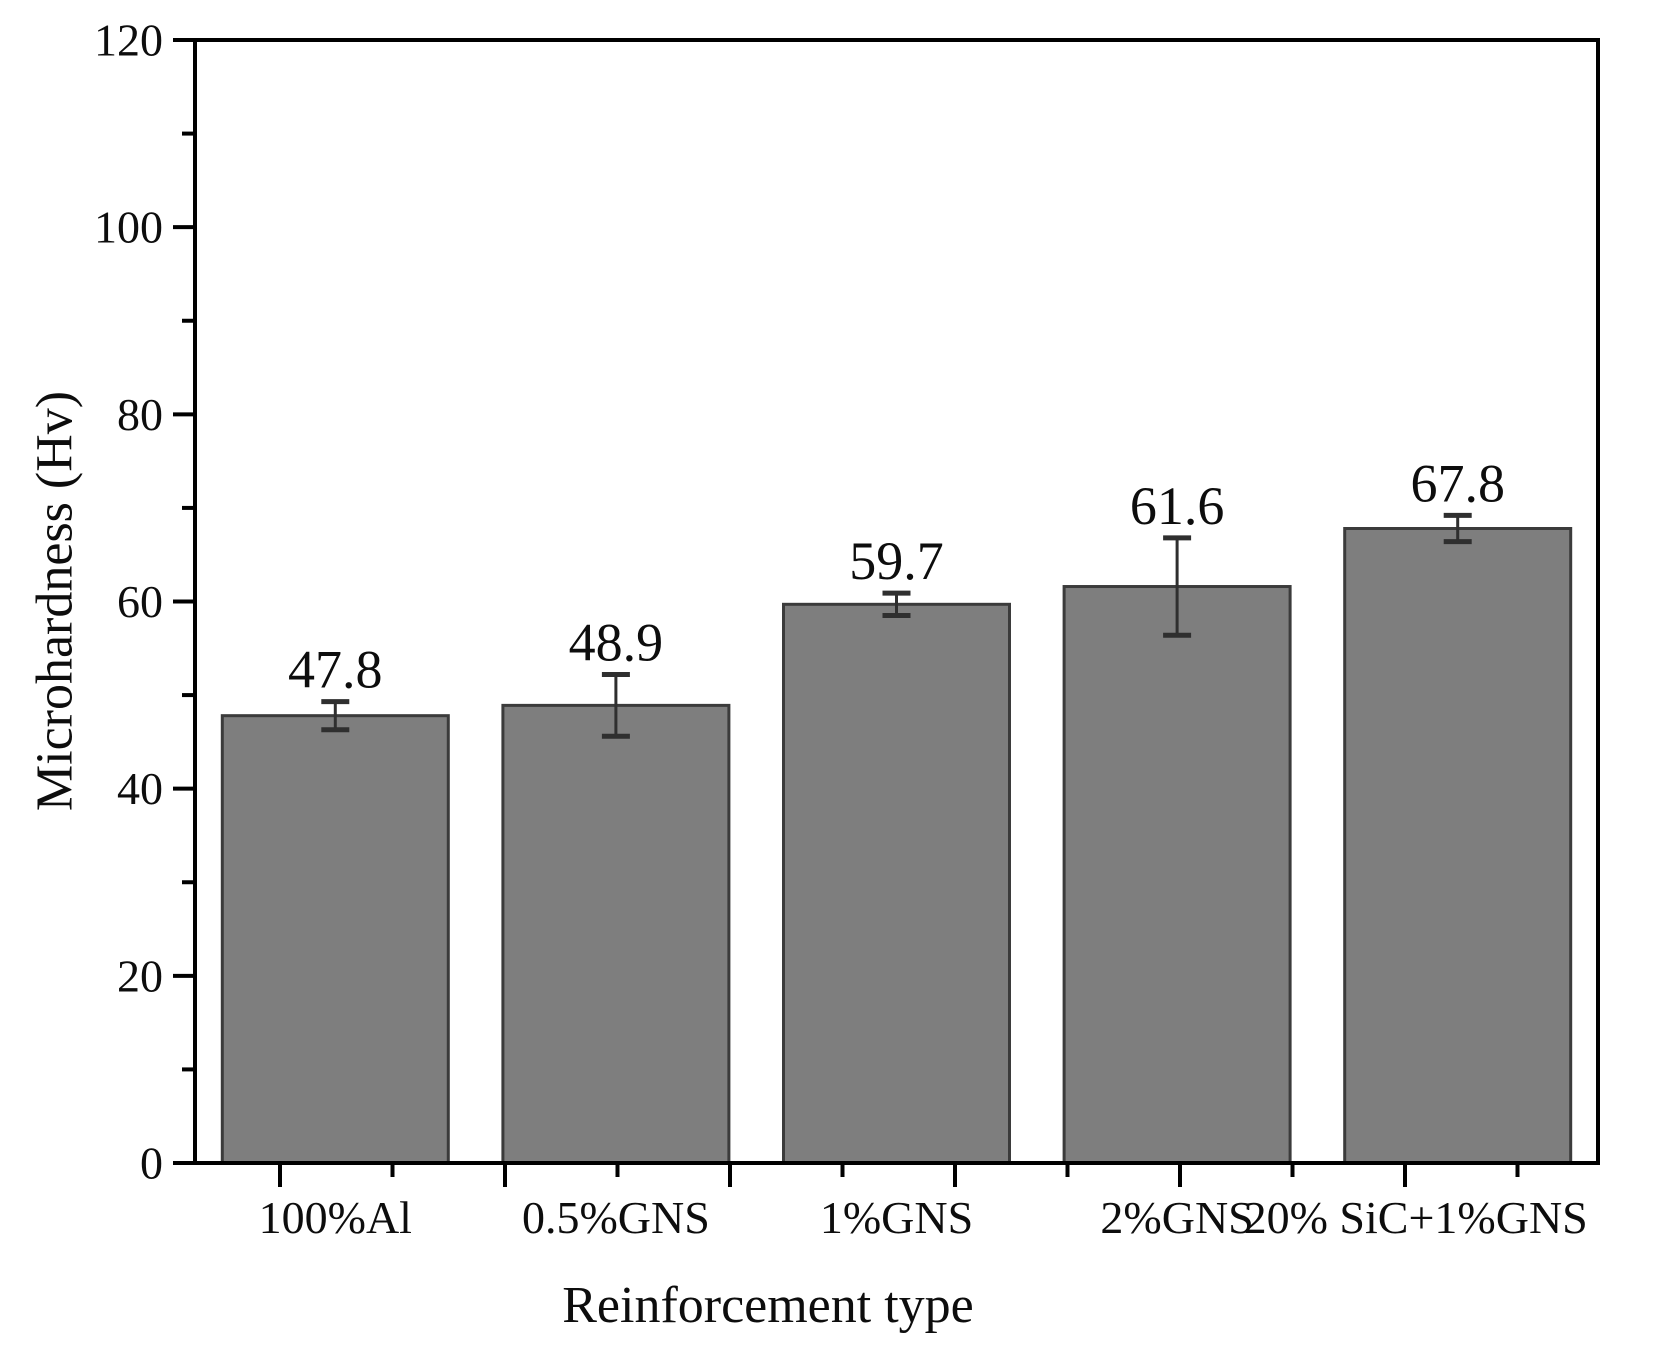  What do you see at coordinates (55, 601) in the screenshot?
I see `y-axis-title: Microhardness (Hv)` at bounding box center [55, 601].